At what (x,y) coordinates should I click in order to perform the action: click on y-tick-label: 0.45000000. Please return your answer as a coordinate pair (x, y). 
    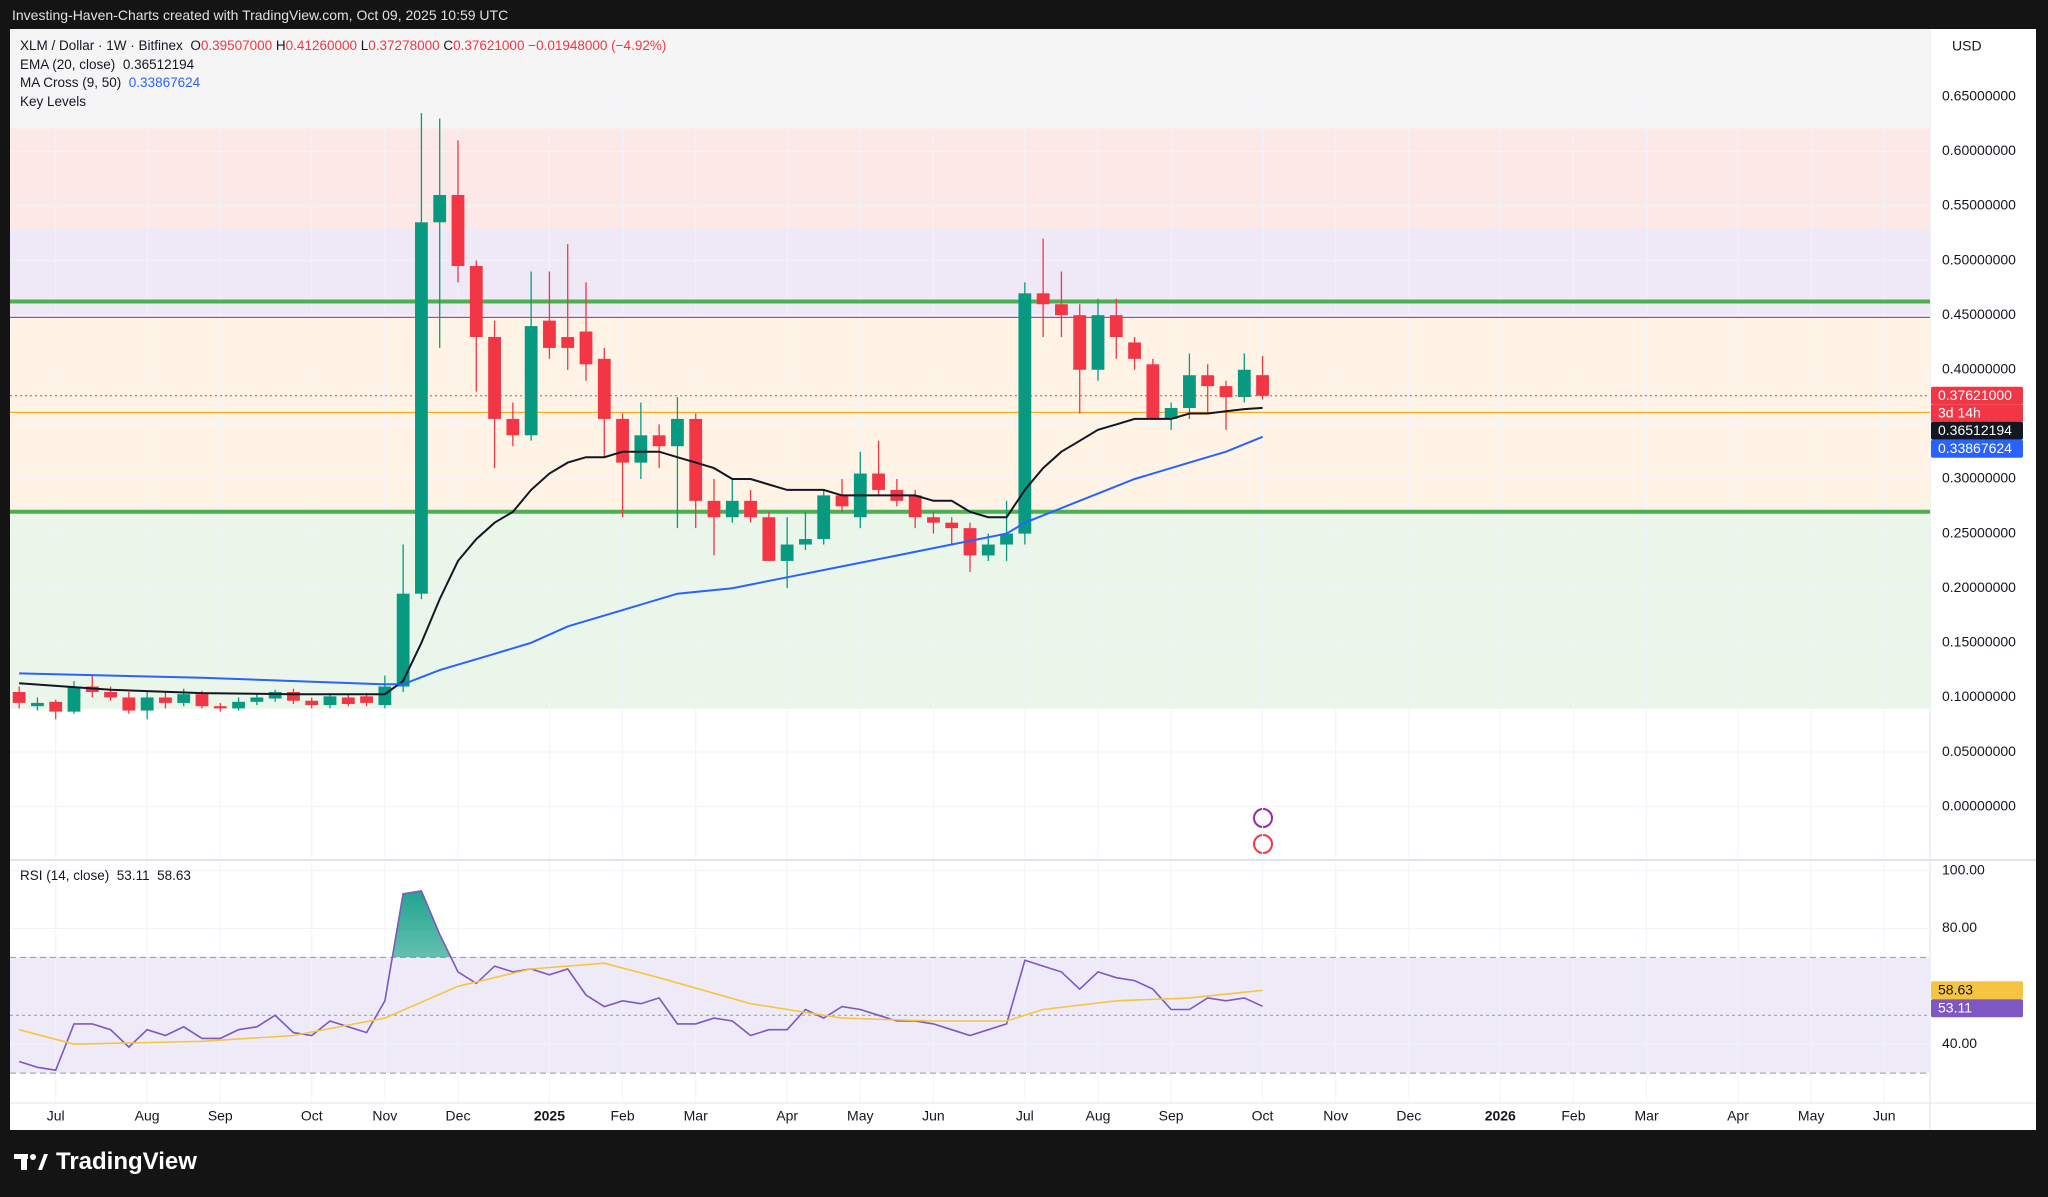
    Looking at the image, I should click on (1979, 314).